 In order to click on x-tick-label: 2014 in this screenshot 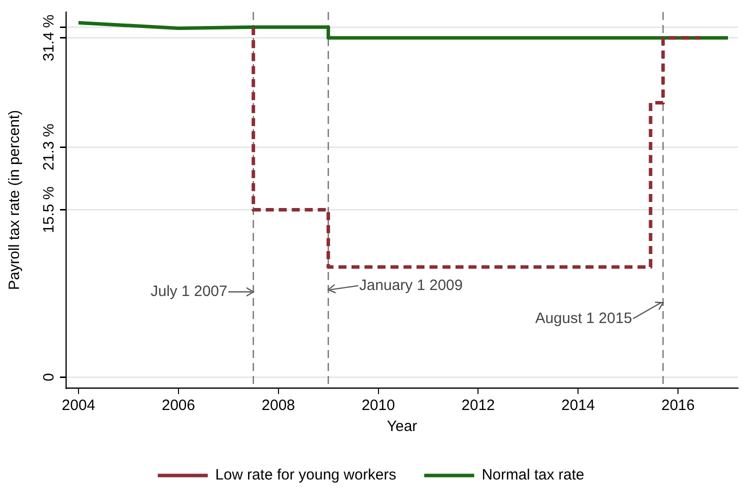, I will do `click(578, 405)`.